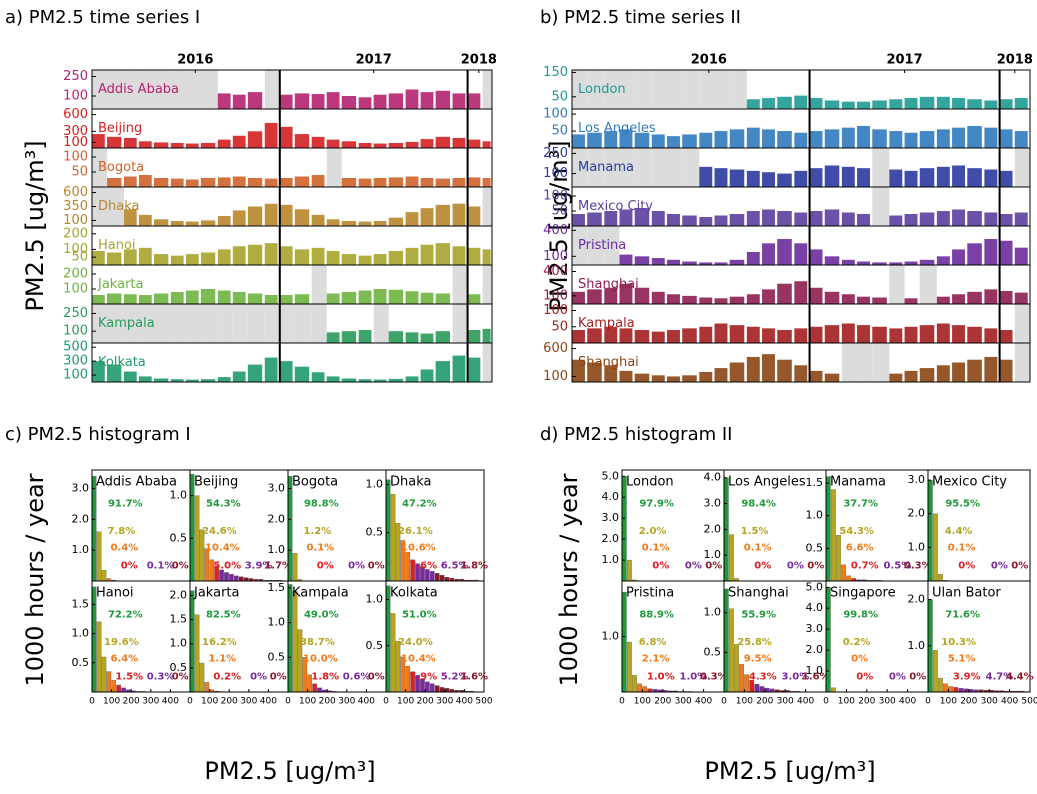 The height and width of the screenshot is (794, 1037). Describe the element at coordinates (121, 167) in the screenshot. I see `panel-name: Bogota` at that location.